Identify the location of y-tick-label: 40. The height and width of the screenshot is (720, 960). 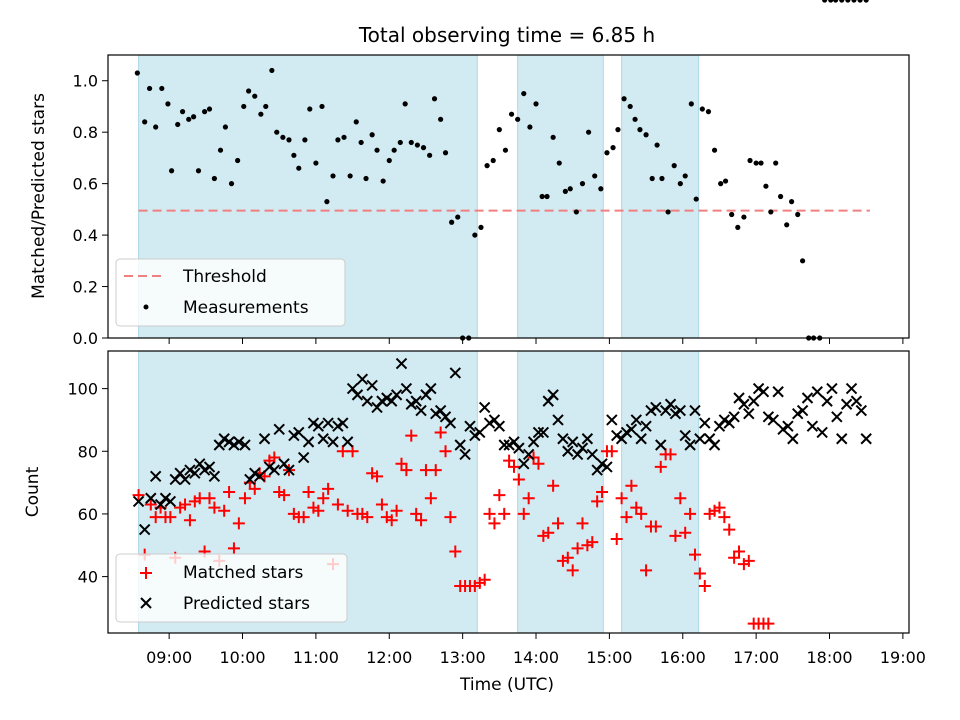
(88, 577).